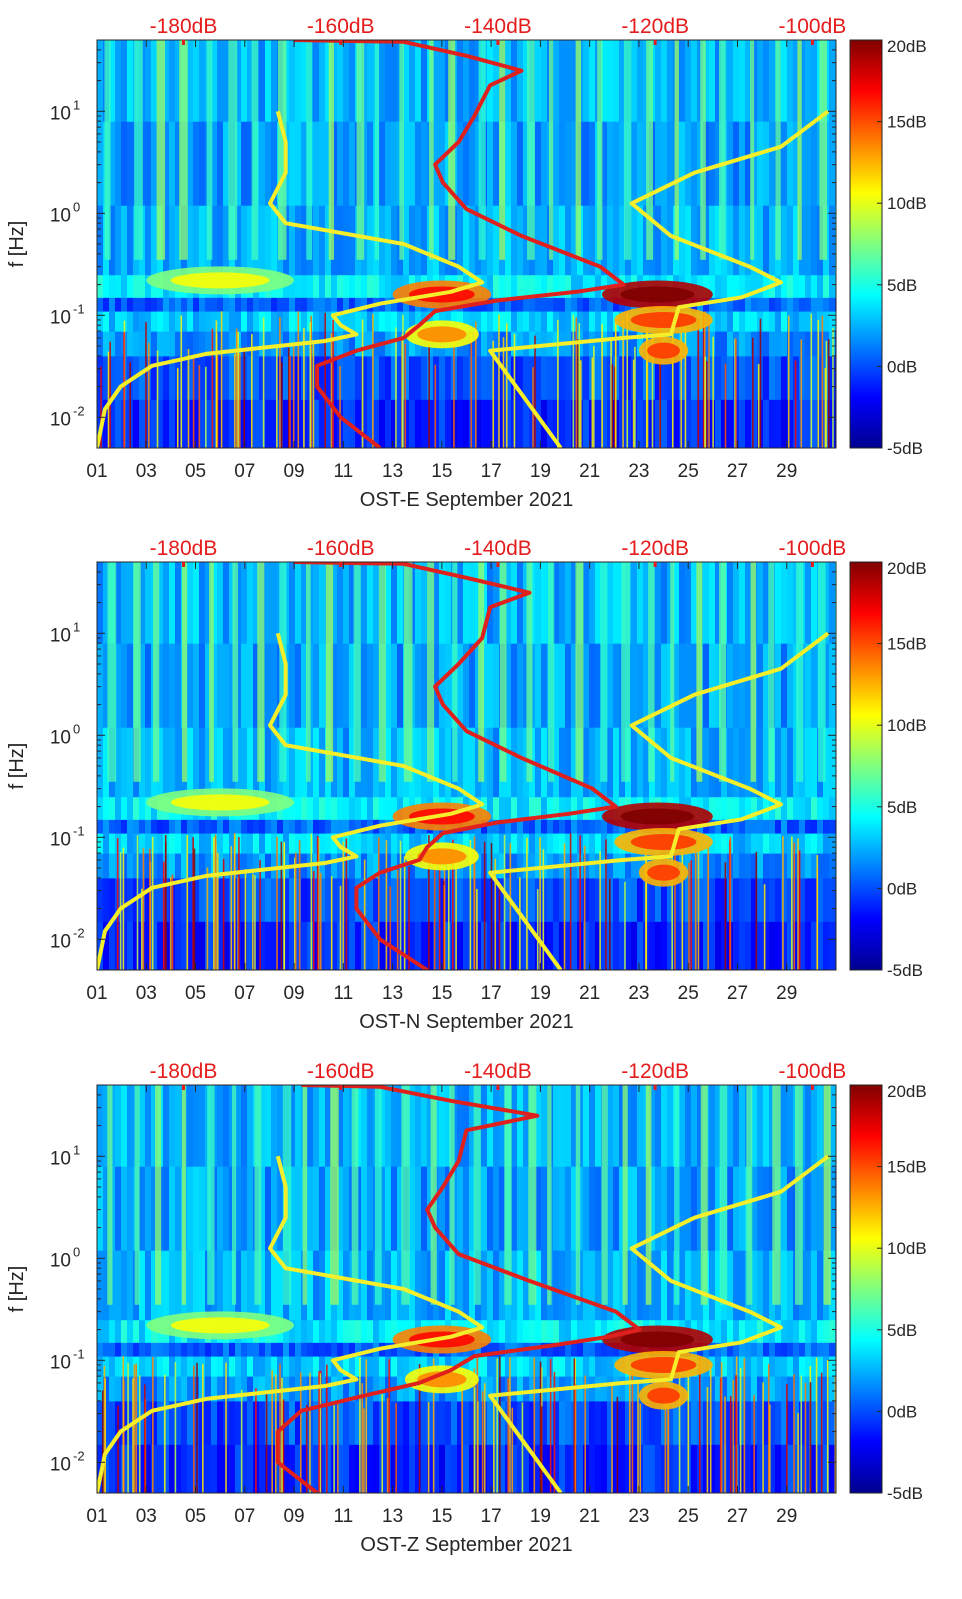 The height and width of the screenshot is (1599, 962). I want to click on top-db-label: -180dB, so click(184, 1071).